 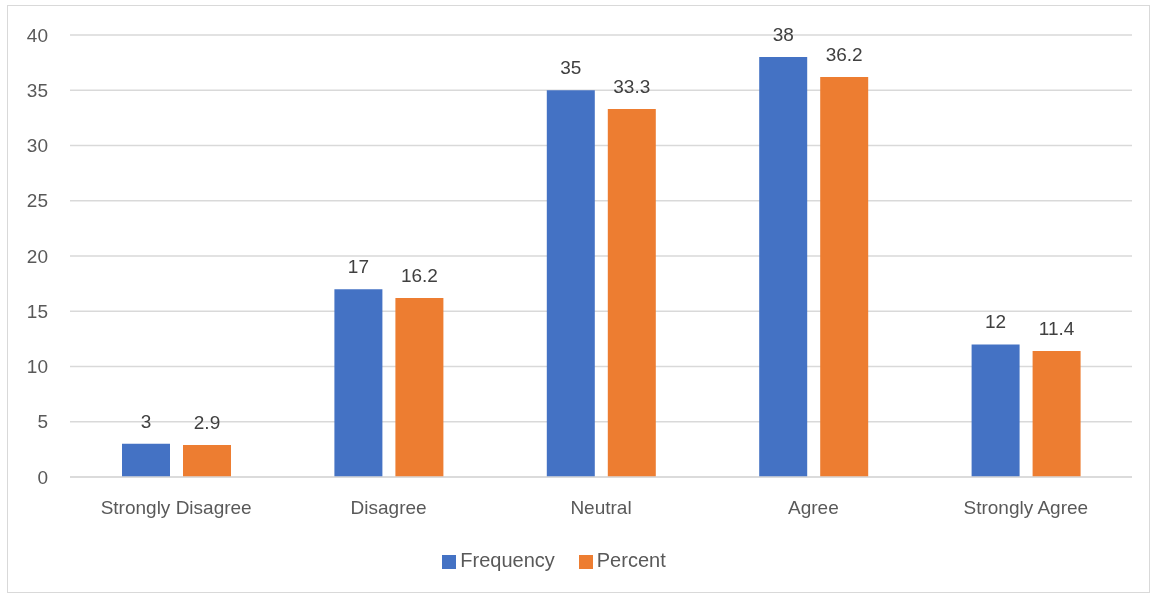 I want to click on y-tick-label: 35, so click(x=37, y=90).